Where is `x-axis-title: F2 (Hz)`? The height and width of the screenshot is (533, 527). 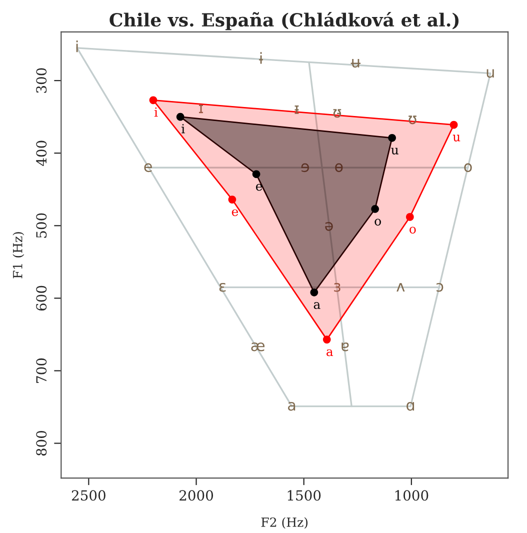
x-axis-title: F2 (Hz) is located at coordinates (284, 523).